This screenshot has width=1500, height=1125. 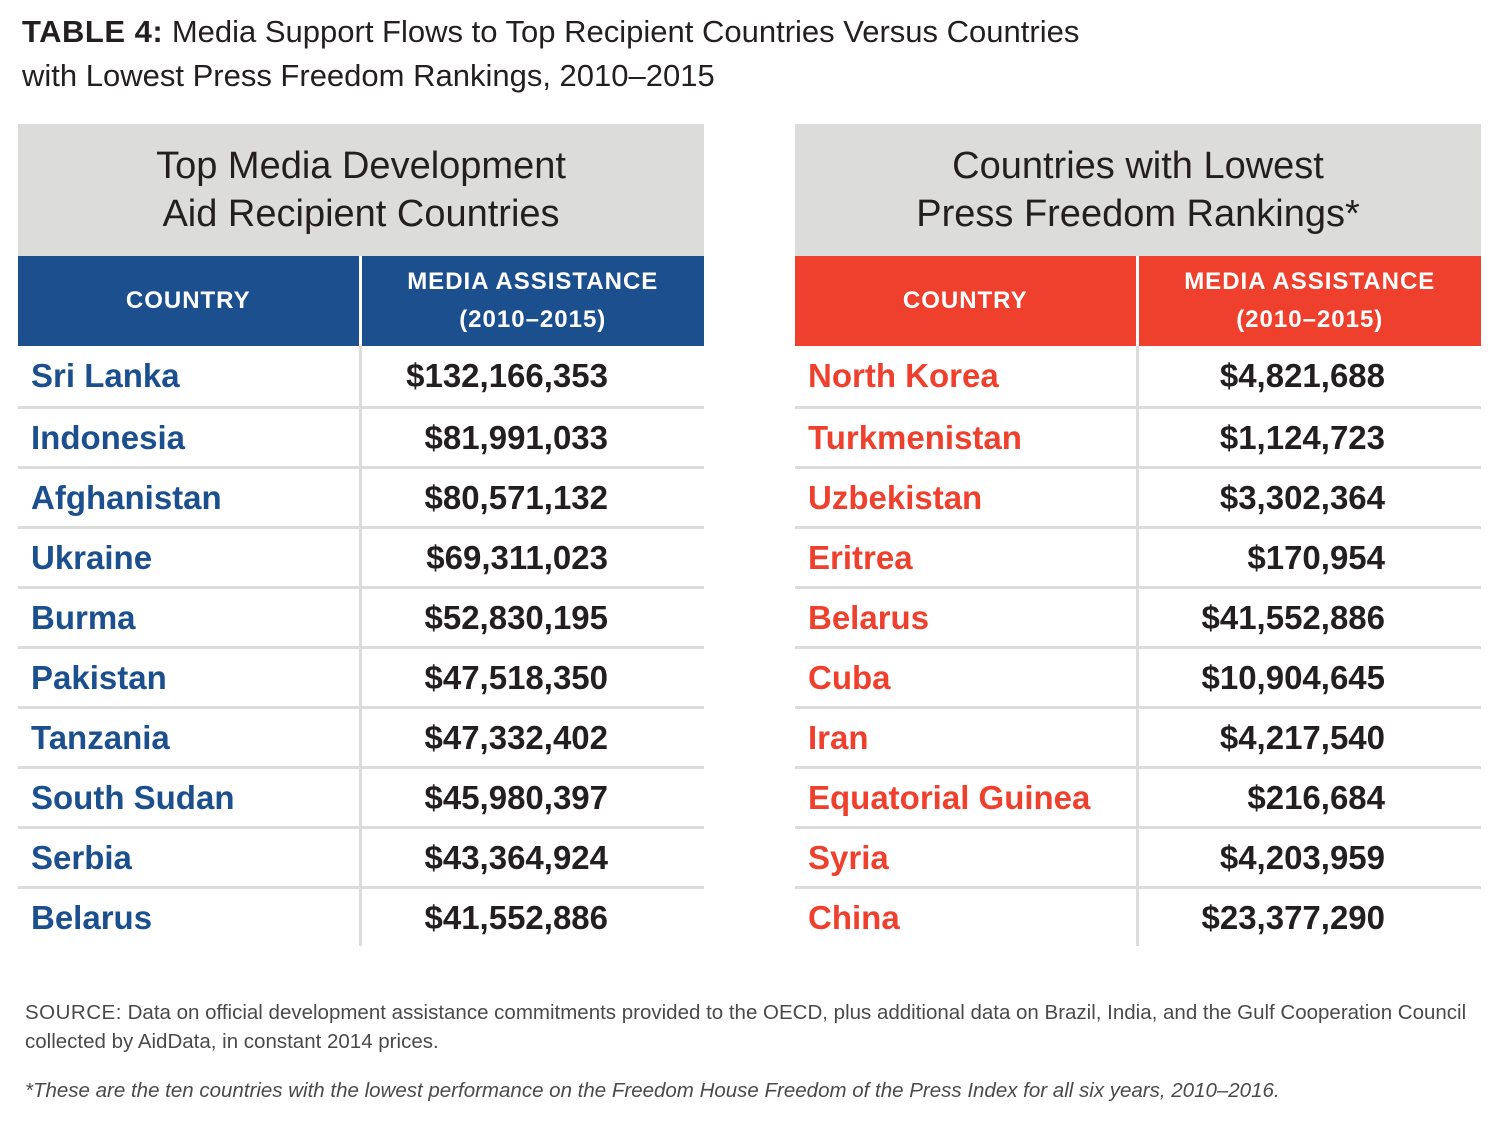 I want to click on amount-cell: $1,124,723, so click(x=1308, y=437).